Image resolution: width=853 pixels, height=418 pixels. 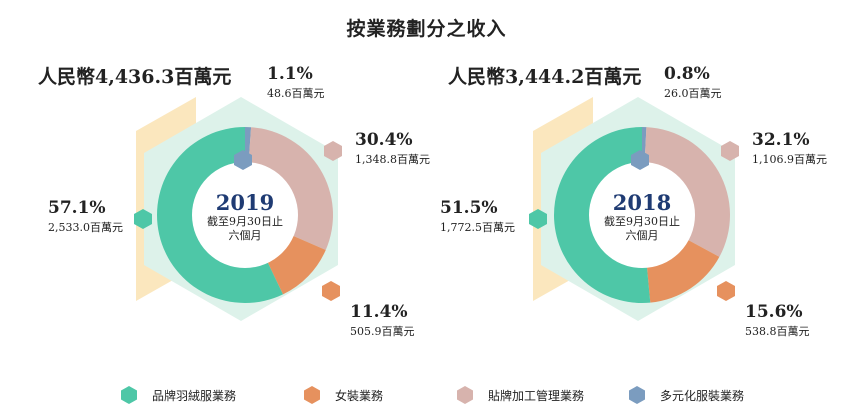 What do you see at coordinates (777, 331) in the screenshot?
I see `amount-label: 538.8百萬元` at bounding box center [777, 331].